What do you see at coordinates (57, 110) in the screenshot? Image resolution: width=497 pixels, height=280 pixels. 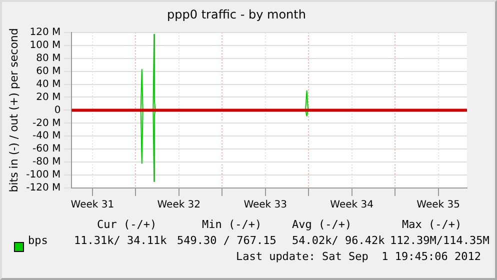 I see `y-tick-label: 0` at bounding box center [57, 110].